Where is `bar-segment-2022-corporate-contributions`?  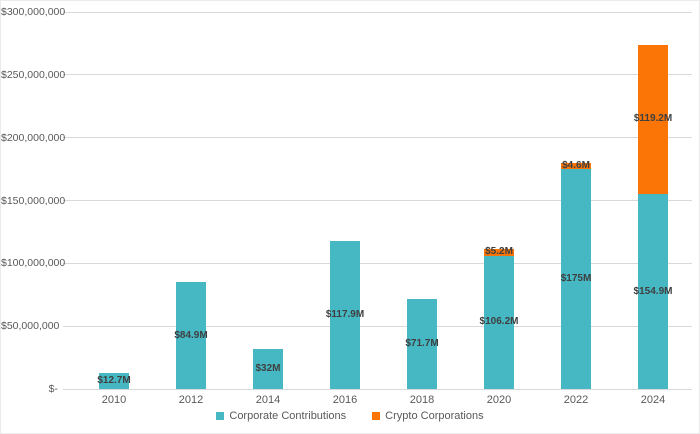
bar-segment-2022-corporate-contributions is located at coordinates (576, 279).